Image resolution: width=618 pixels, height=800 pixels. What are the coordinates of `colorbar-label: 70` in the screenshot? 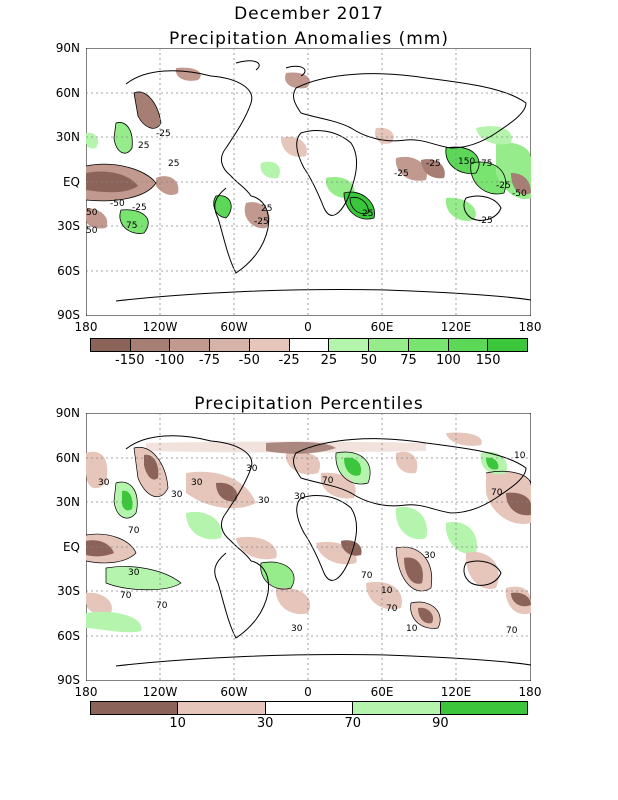 It's located at (353, 723).